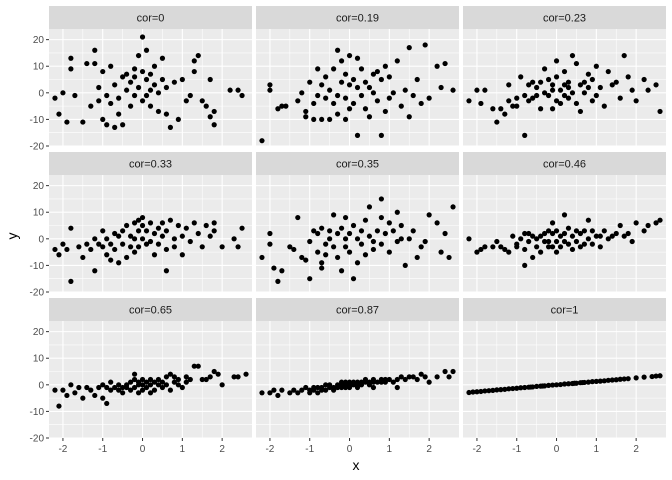  What do you see at coordinates (39, 67) in the screenshot?
I see `y-tick-label: 10` at bounding box center [39, 67].